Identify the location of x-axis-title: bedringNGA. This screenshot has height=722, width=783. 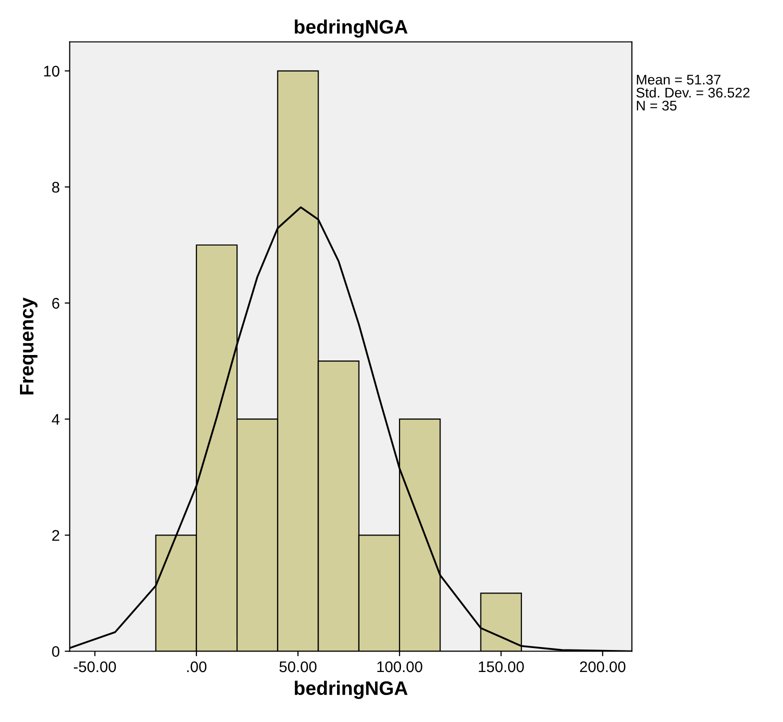
(351, 689).